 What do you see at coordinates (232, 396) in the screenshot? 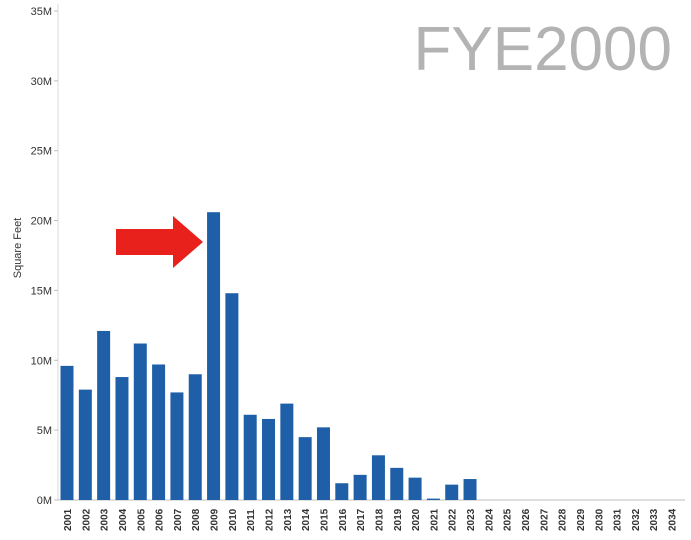
I see `bar-2010` at bounding box center [232, 396].